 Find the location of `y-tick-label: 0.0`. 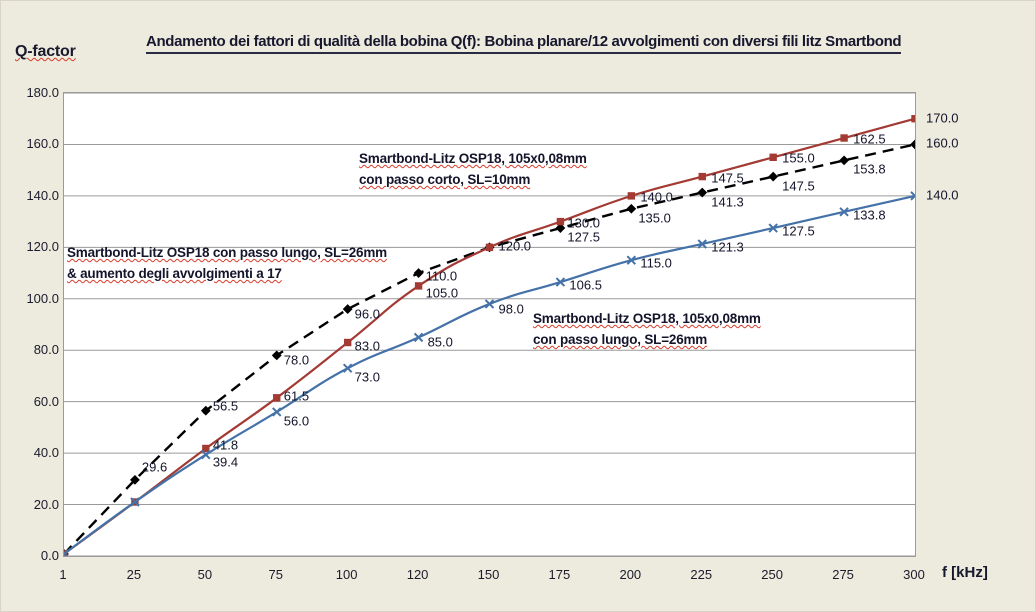

y-tick-label: 0.0 is located at coordinates (49, 555).